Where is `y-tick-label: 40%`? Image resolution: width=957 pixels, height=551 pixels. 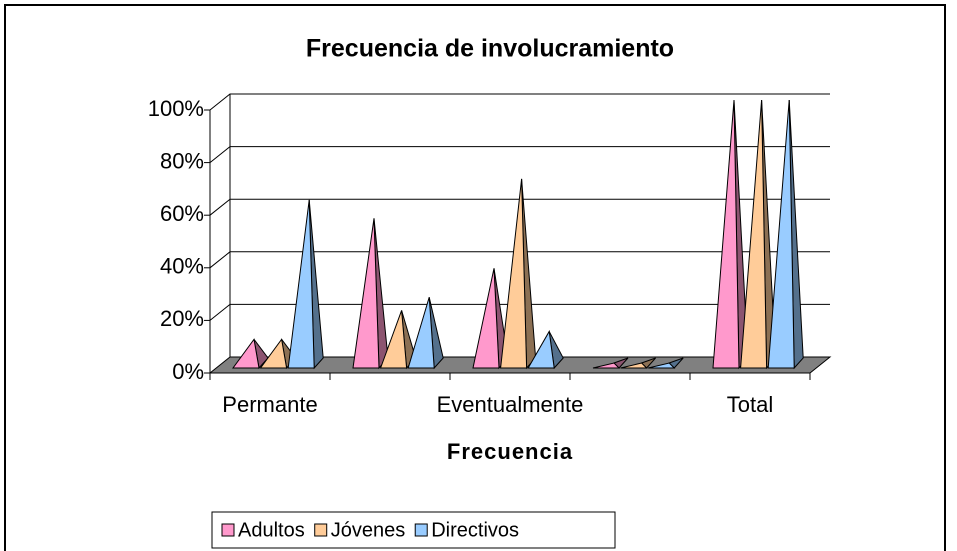 y-tick-label: 40% is located at coordinates (182, 266).